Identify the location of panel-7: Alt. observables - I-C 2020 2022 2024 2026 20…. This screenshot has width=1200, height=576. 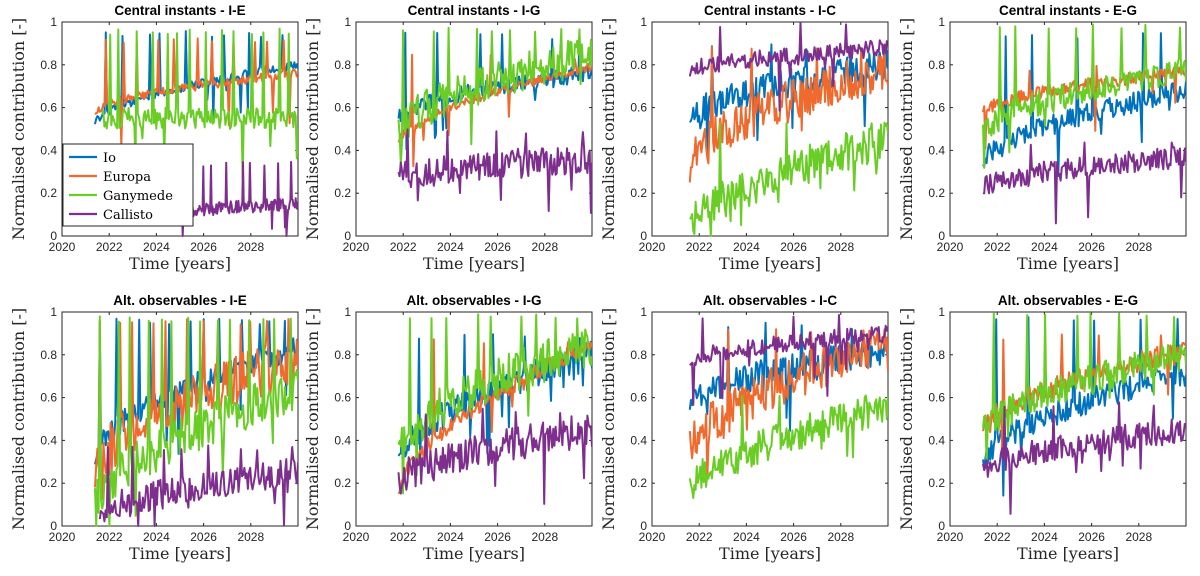
(744, 428).